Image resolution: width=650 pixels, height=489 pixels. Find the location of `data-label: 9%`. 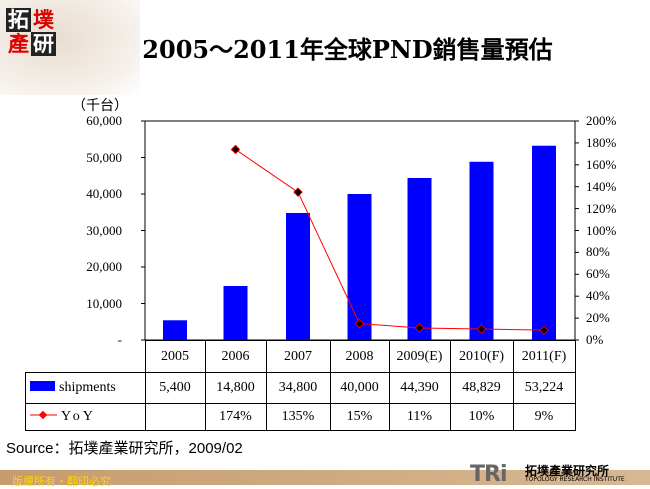

data-label: 9% is located at coordinates (544, 417).